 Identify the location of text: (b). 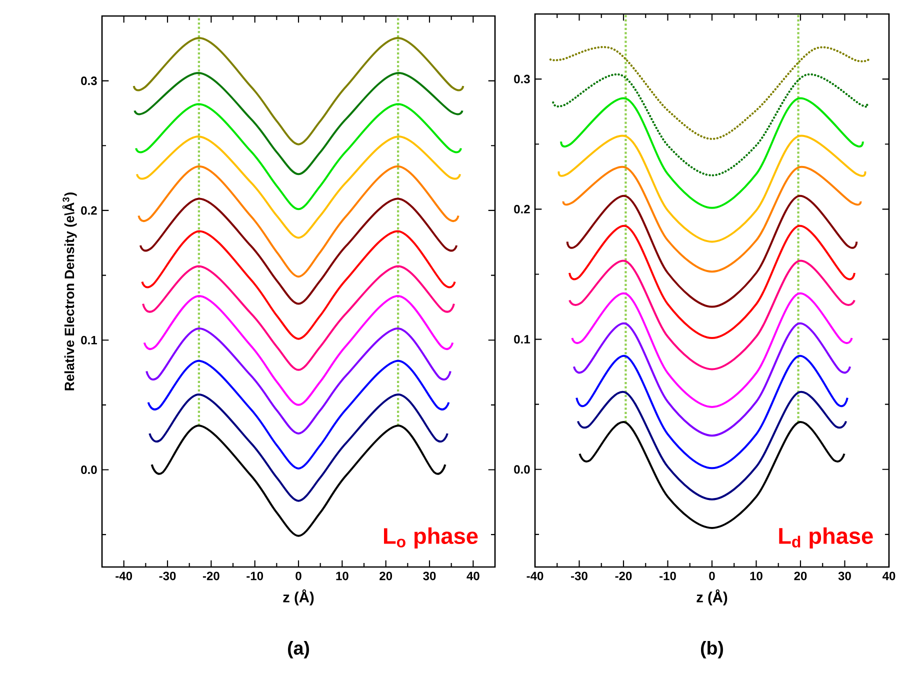
(711, 649).